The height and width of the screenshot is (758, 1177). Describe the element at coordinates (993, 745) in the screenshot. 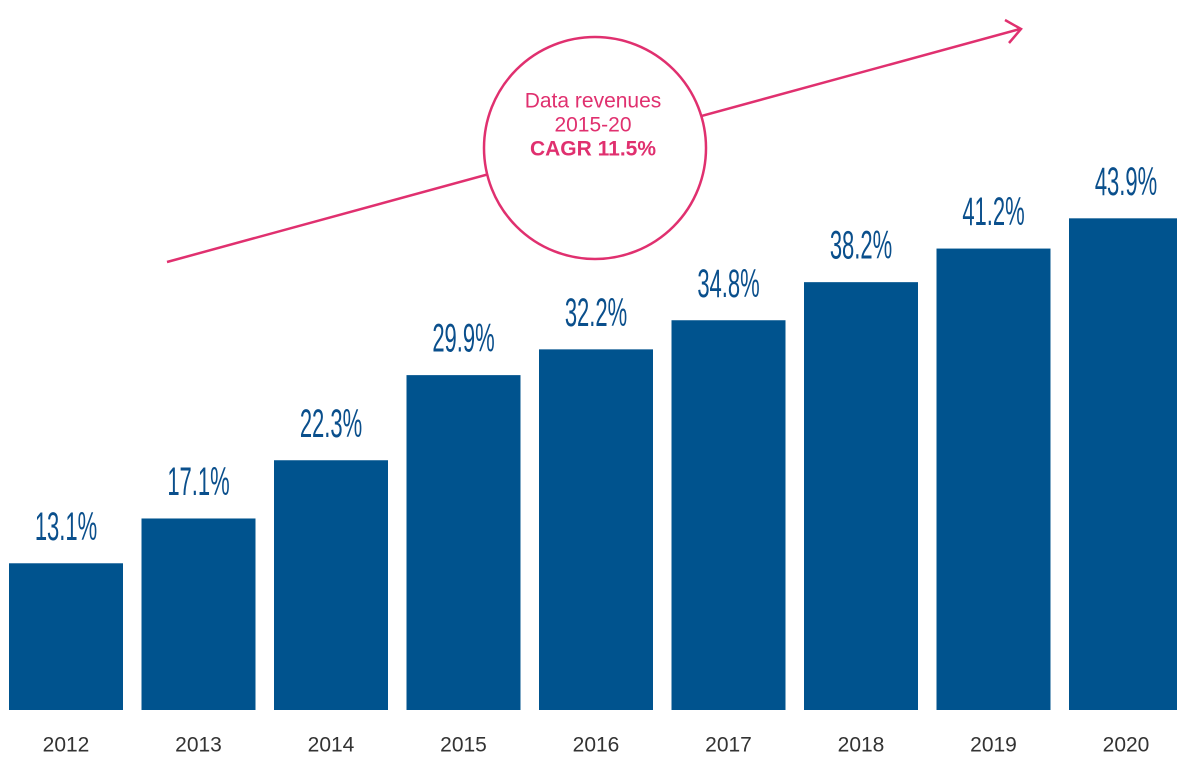

I see `x-tick-label: 2019` at that location.